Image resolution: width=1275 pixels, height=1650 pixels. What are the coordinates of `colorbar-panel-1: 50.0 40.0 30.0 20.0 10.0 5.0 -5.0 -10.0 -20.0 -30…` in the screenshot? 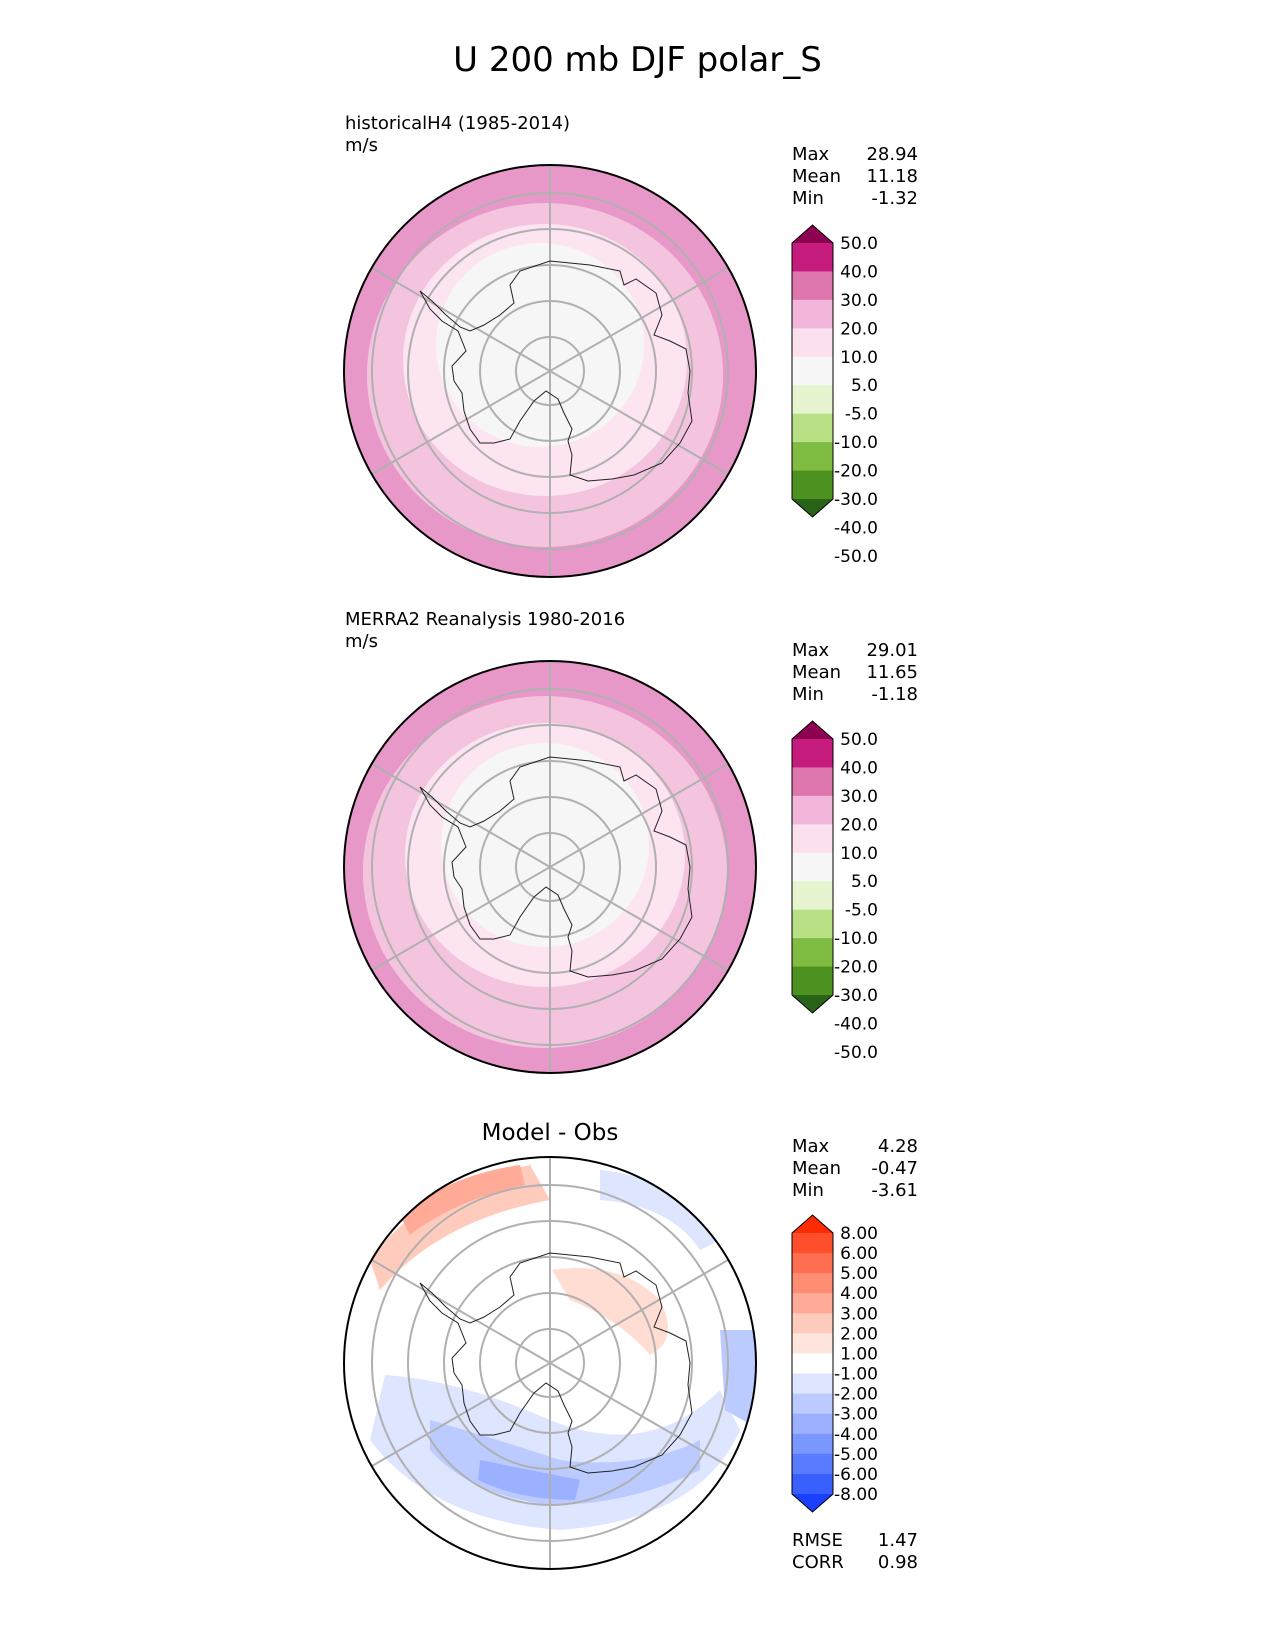 It's located at (834, 395).